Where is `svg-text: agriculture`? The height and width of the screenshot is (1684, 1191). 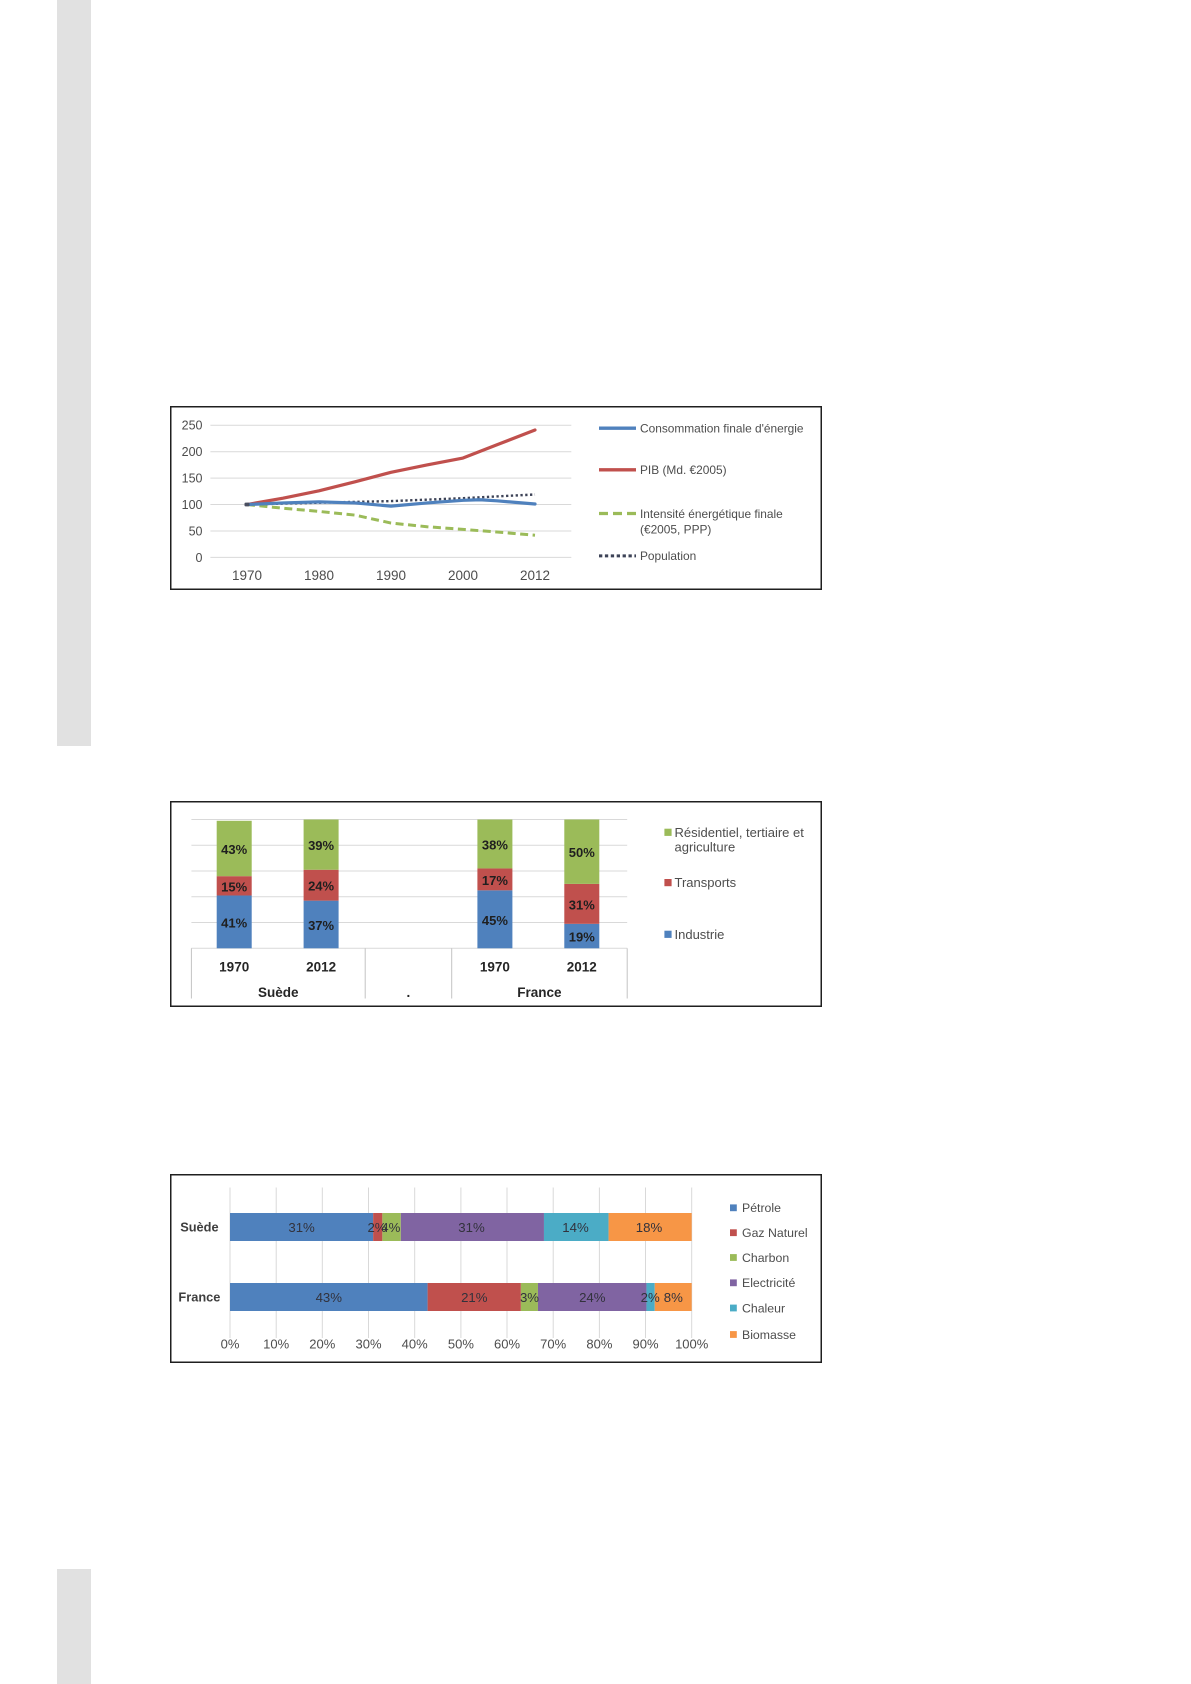 svg-text: agriculture is located at coordinates (705, 846).